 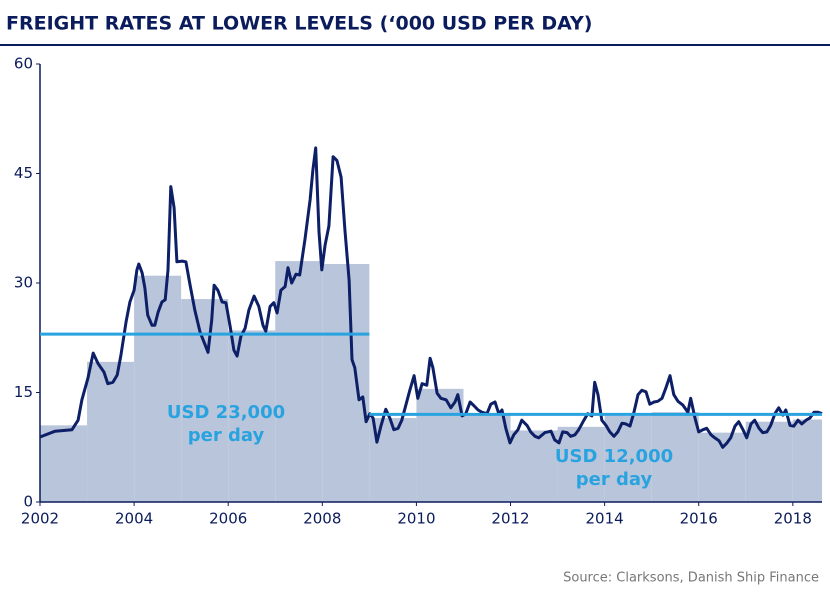 I want to click on average-label: USD 23,000, so click(x=226, y=412).